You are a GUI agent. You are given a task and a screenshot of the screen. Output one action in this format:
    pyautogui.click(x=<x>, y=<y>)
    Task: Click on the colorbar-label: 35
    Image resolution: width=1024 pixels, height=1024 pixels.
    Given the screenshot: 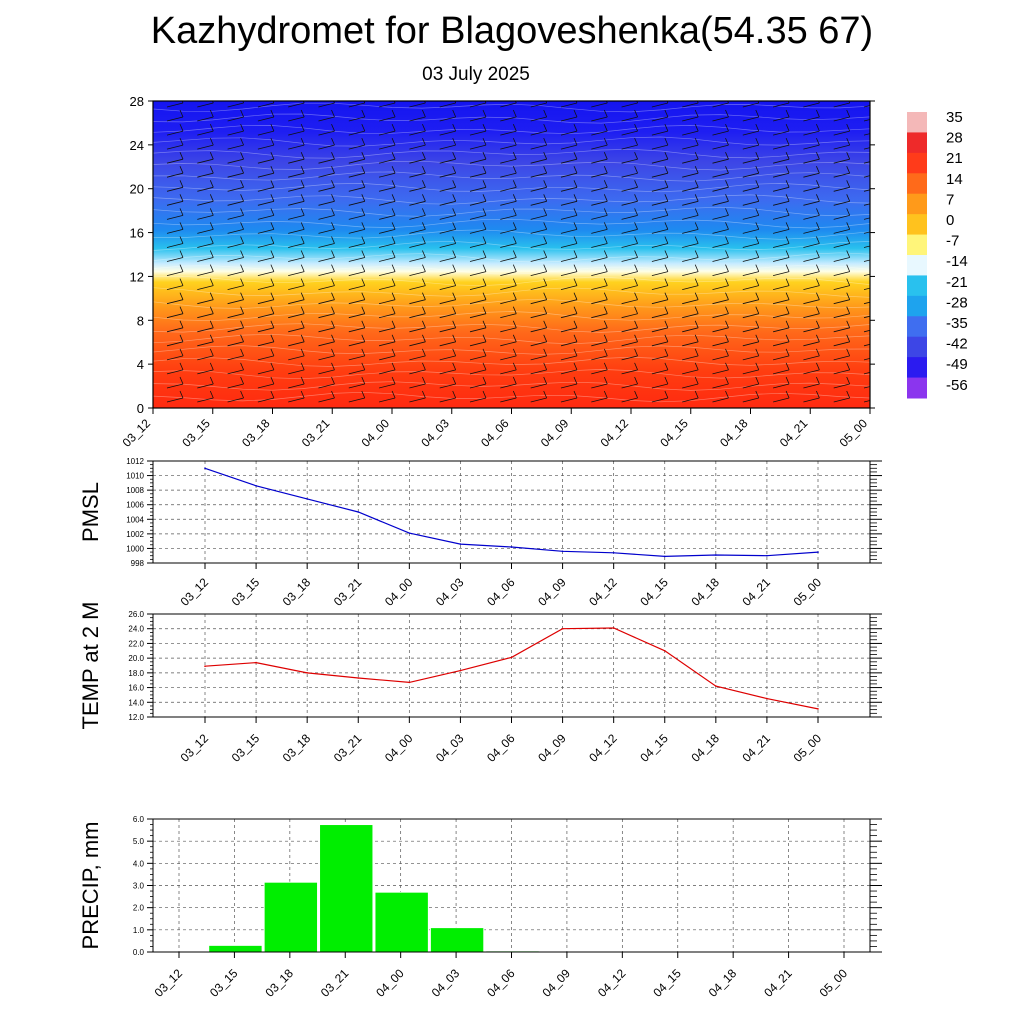 What is the action you would take?
    pyautogui.click(x=954, y=117)
    